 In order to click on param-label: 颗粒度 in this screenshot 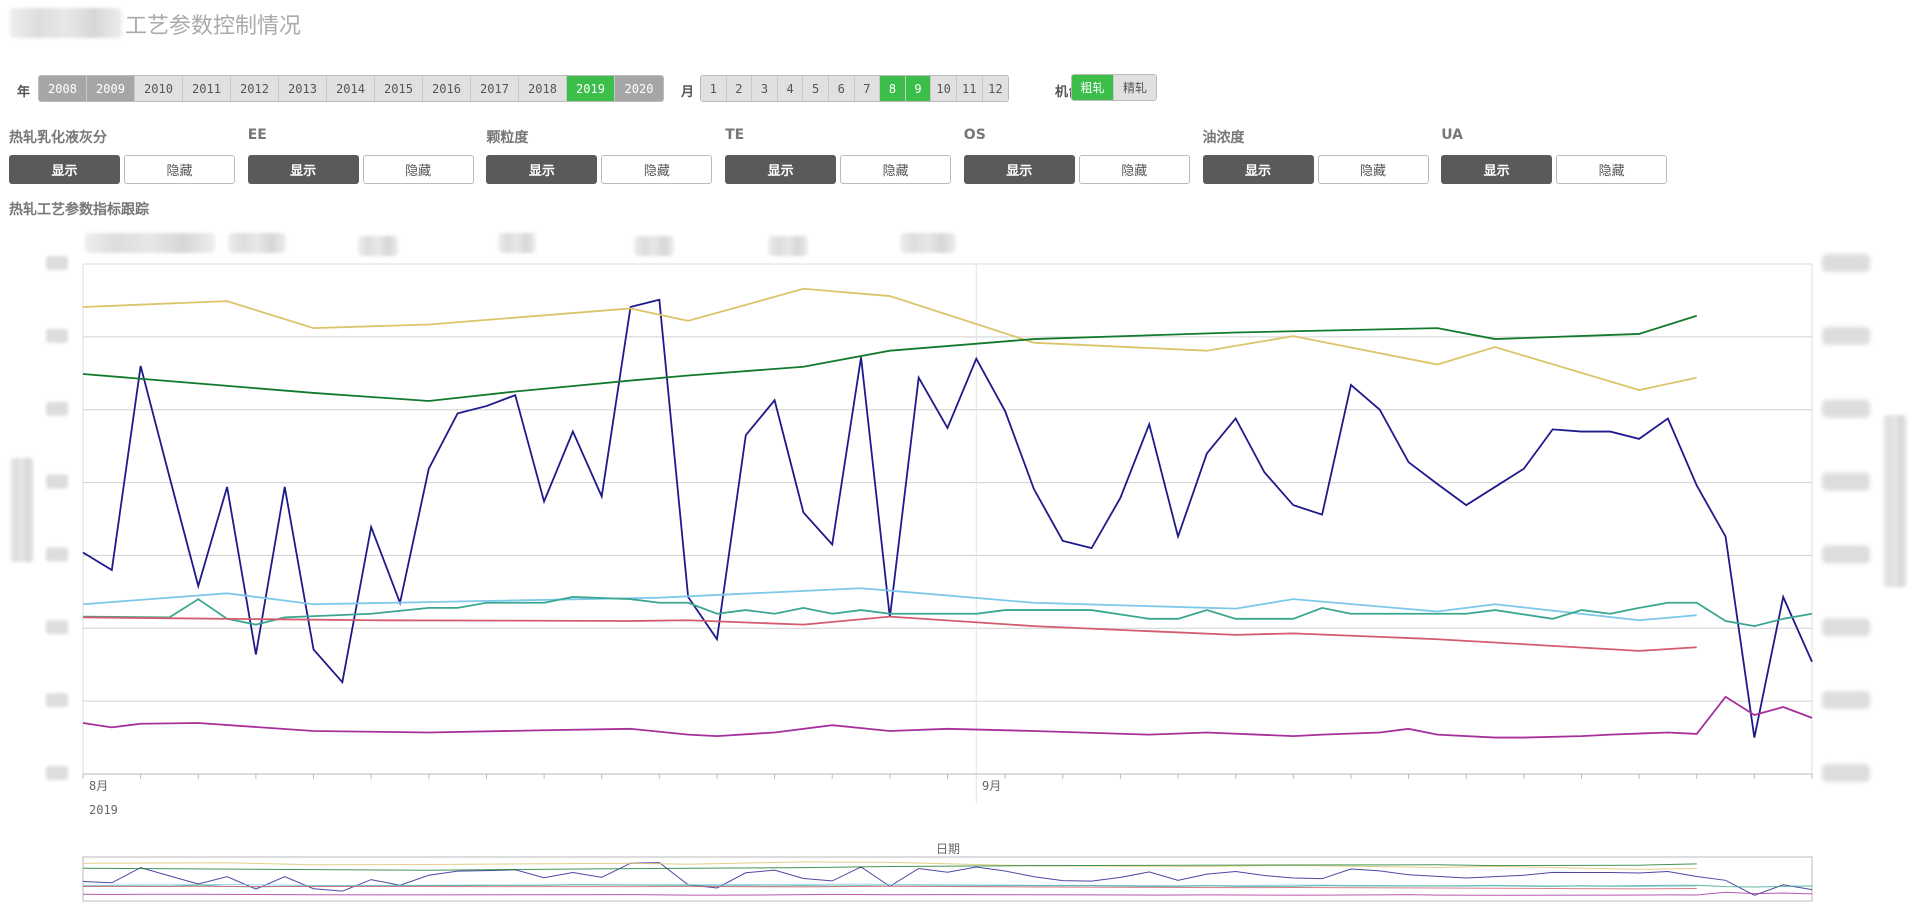, I will do `click(507, 138)`.